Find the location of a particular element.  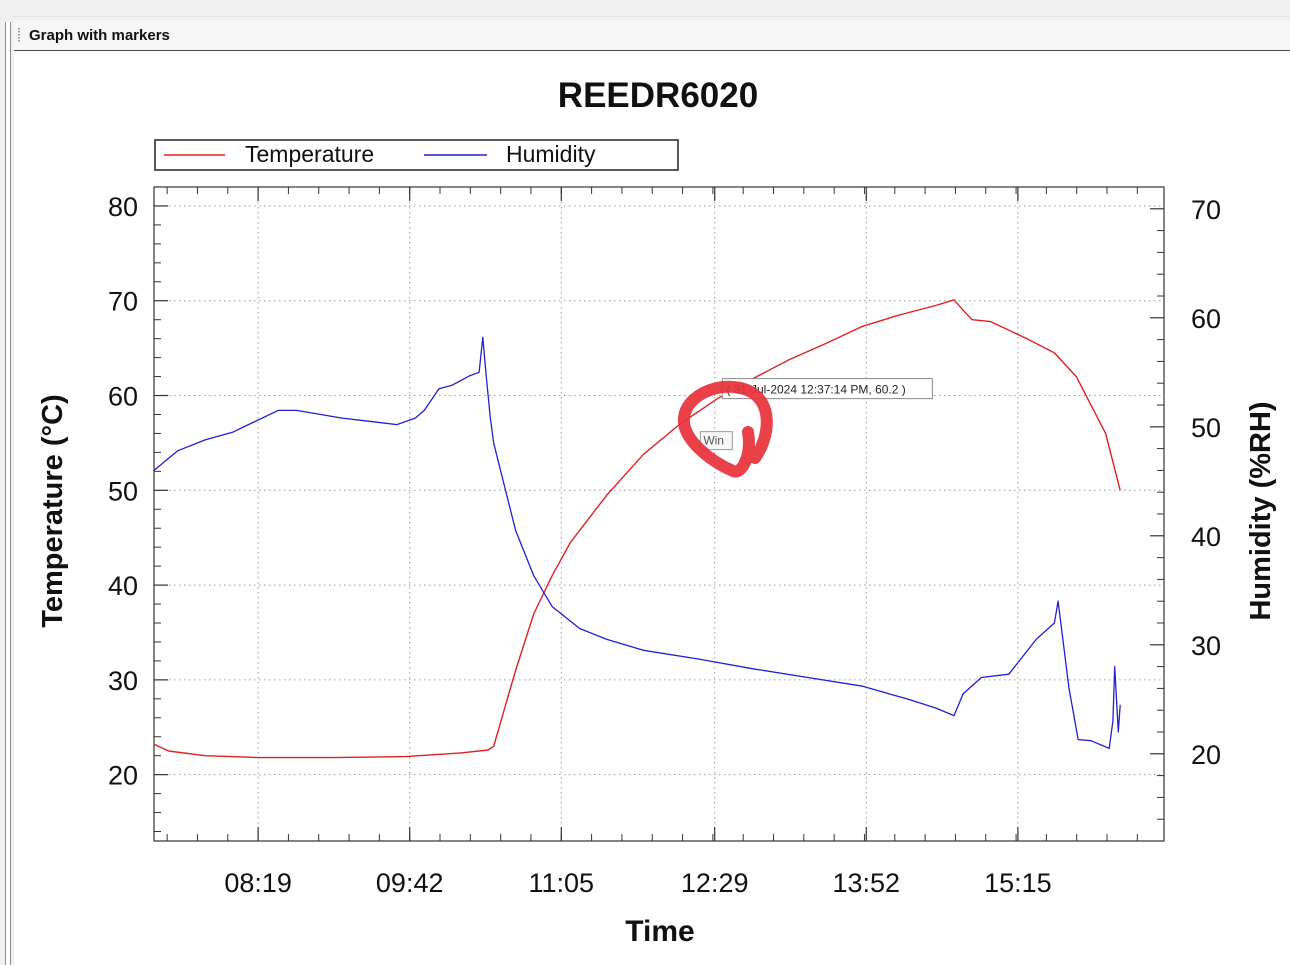

tooltip-box is located at coordinates (716, 441).